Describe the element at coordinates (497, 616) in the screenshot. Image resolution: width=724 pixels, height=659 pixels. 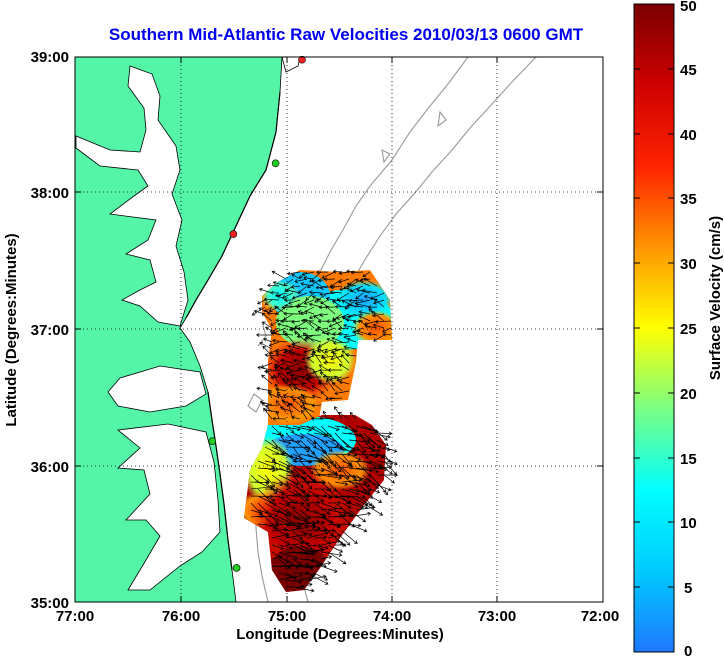
I see `x-tick-label: 73:00` at that location.